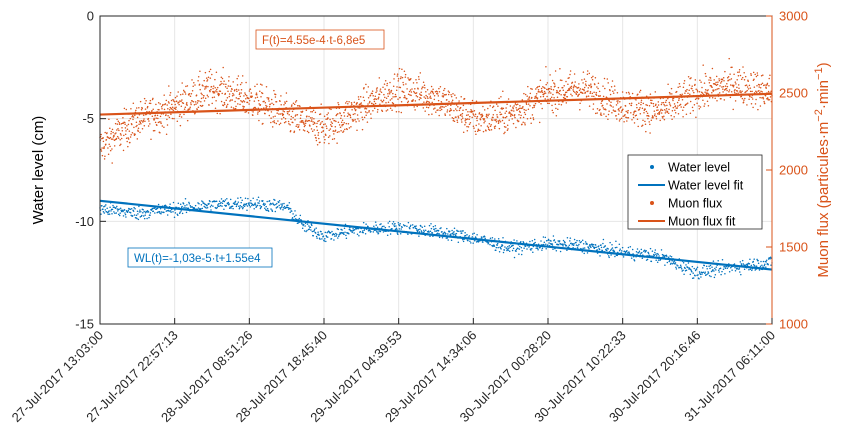 This screenshot has height=445, width=850. What do you see at coordinates (84, 324) in the screenshot?
I see `left-tick-label: -15` at bounding box center [84, 324].